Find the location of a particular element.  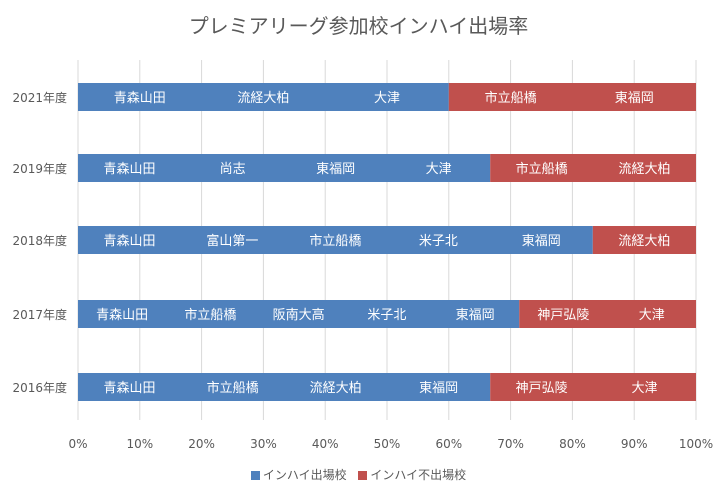

y-tick-label: 2018年度 is located at coordinates (39, 240).